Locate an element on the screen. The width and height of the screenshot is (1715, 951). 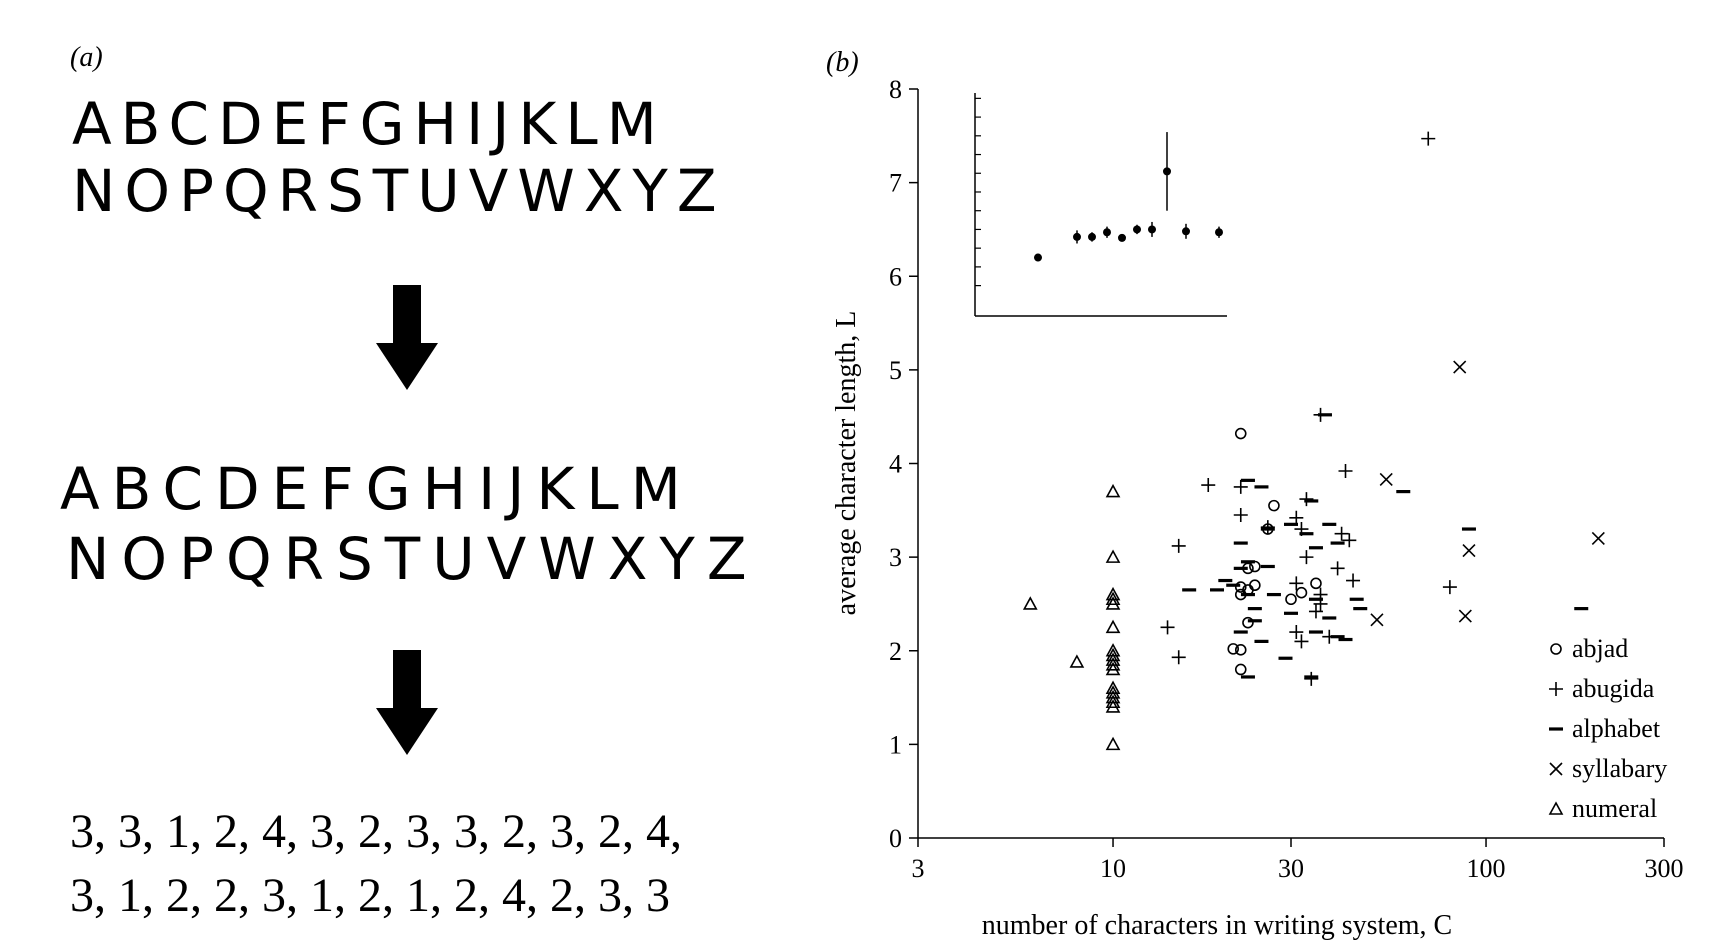
panel-a-label: (a) is located at coordinates (86, 57).